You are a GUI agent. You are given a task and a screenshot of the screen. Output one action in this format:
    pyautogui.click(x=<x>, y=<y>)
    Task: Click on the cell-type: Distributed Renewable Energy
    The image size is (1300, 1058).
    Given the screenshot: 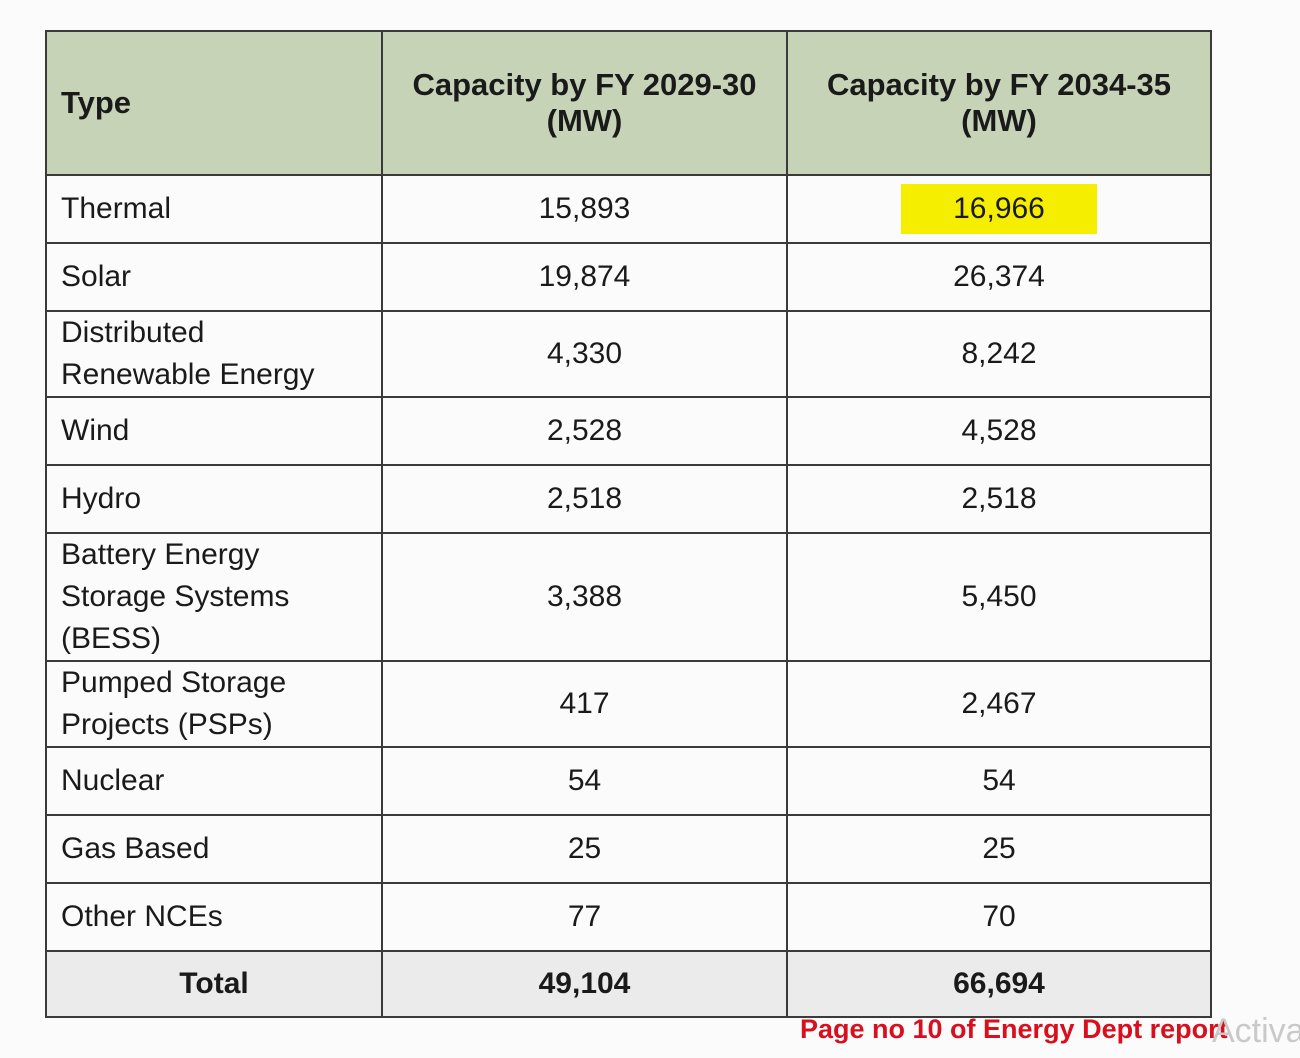 What is the action you would take?
    pyautogui.click(x=214, y=354)
    